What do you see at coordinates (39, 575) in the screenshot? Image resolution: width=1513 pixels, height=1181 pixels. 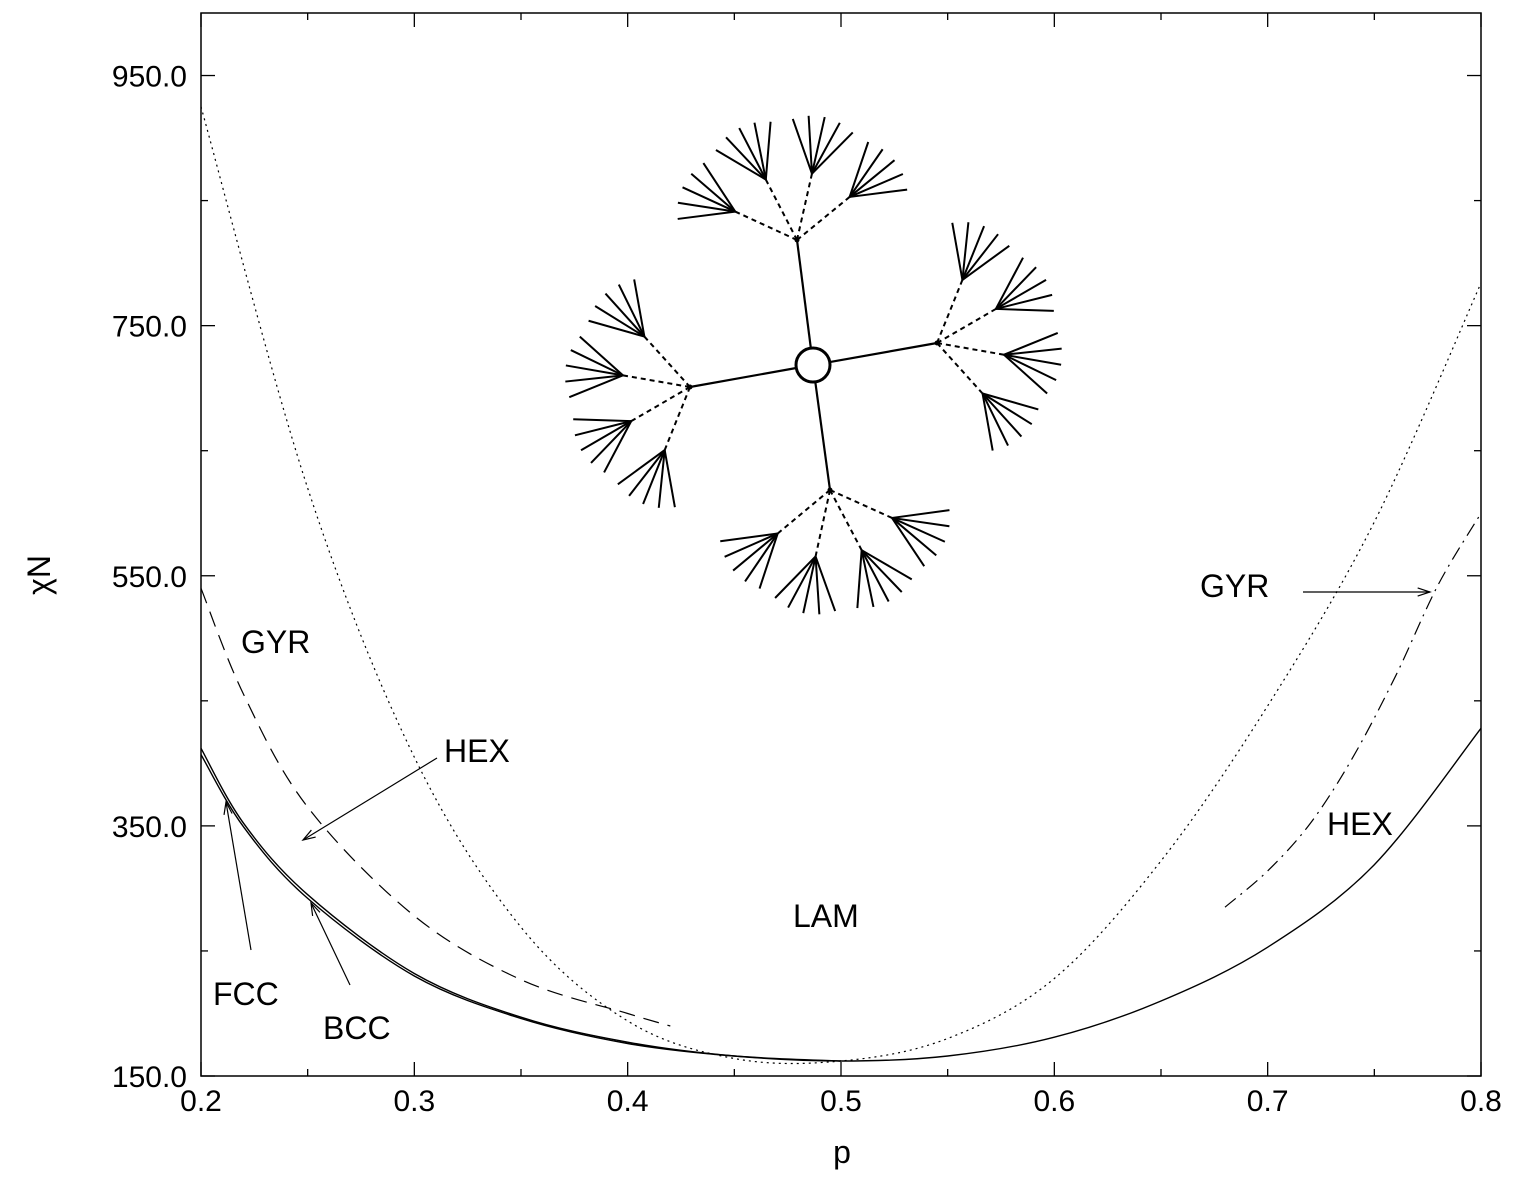 I see `y-axis-label: χN` at bounding box center [39, 575].